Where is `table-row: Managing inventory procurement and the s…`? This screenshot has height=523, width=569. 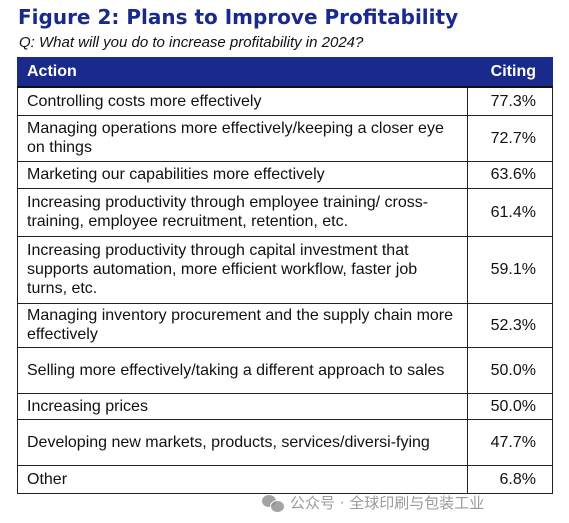 table-row: Managing inventory procurement and the s… is located at coordinates (285, 325).